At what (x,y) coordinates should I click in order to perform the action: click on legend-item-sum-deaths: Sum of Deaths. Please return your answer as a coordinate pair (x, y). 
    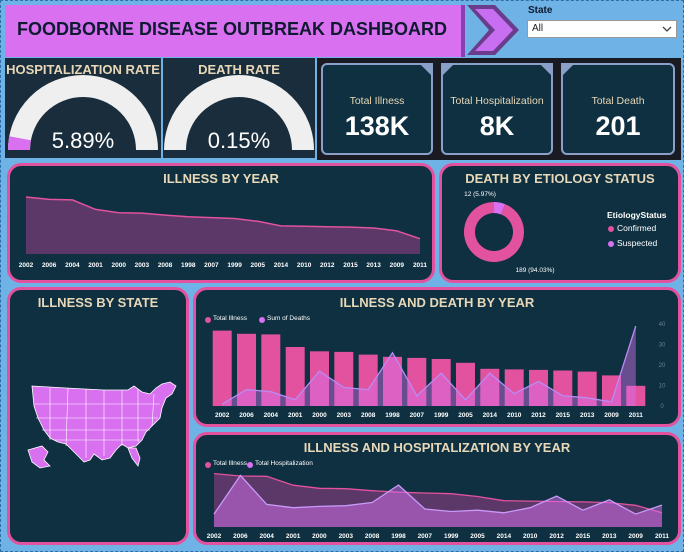
    Looking at the image, I should click on (288, 318).